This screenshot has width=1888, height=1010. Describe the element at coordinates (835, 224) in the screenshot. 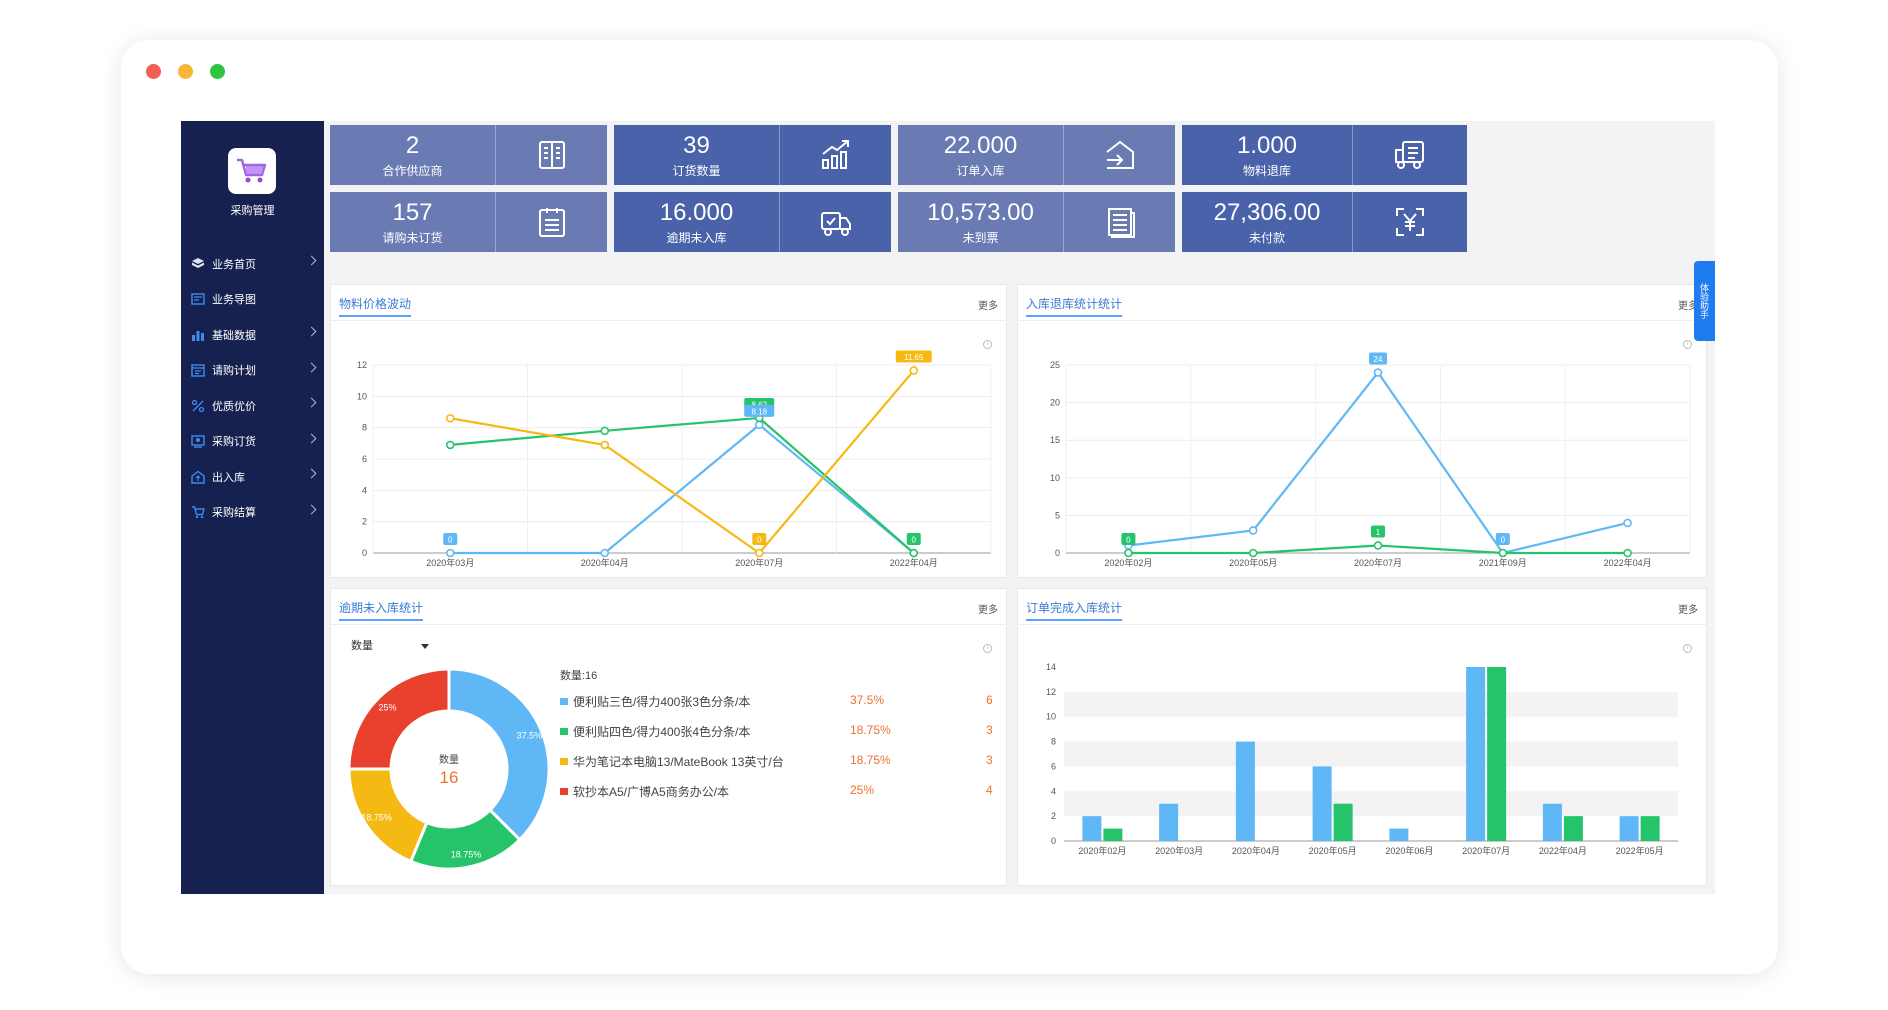

I see `delivery-truck-icon` at that location.